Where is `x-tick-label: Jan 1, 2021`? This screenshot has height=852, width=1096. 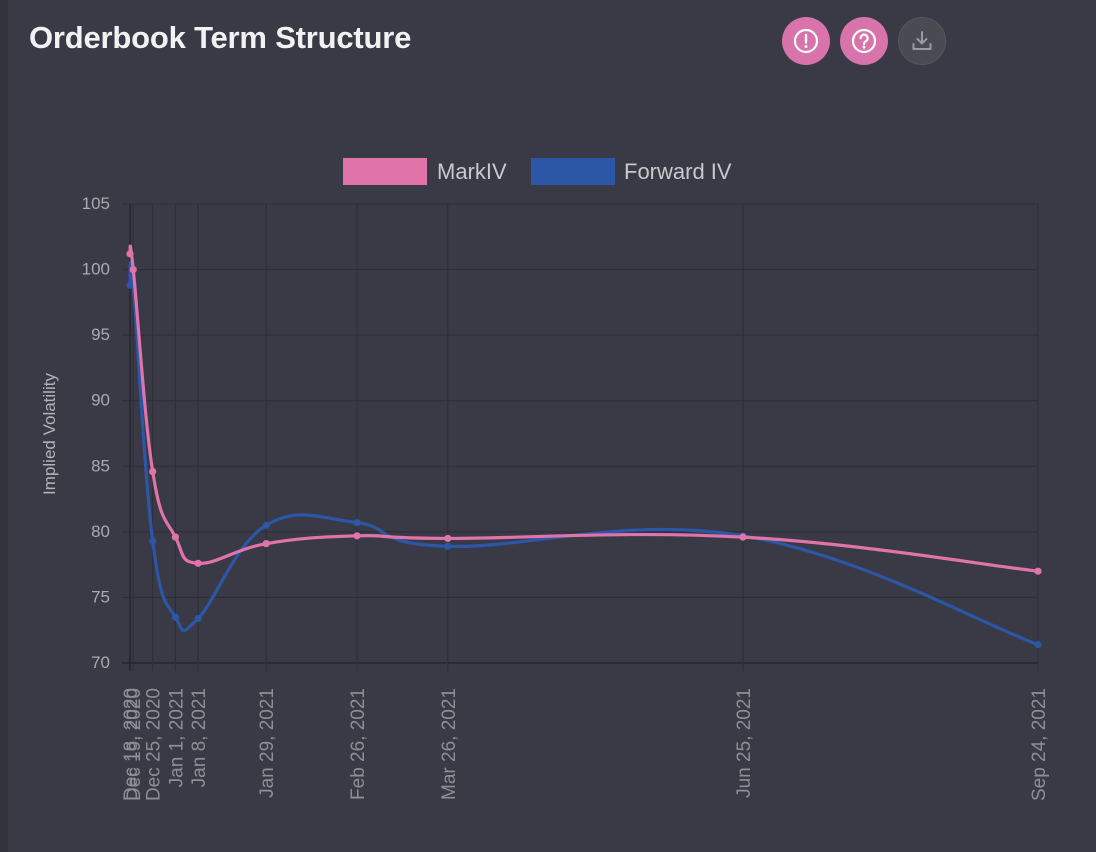
x-tick-label: Jan 1, 2021 is located at coordinates (176, 737).